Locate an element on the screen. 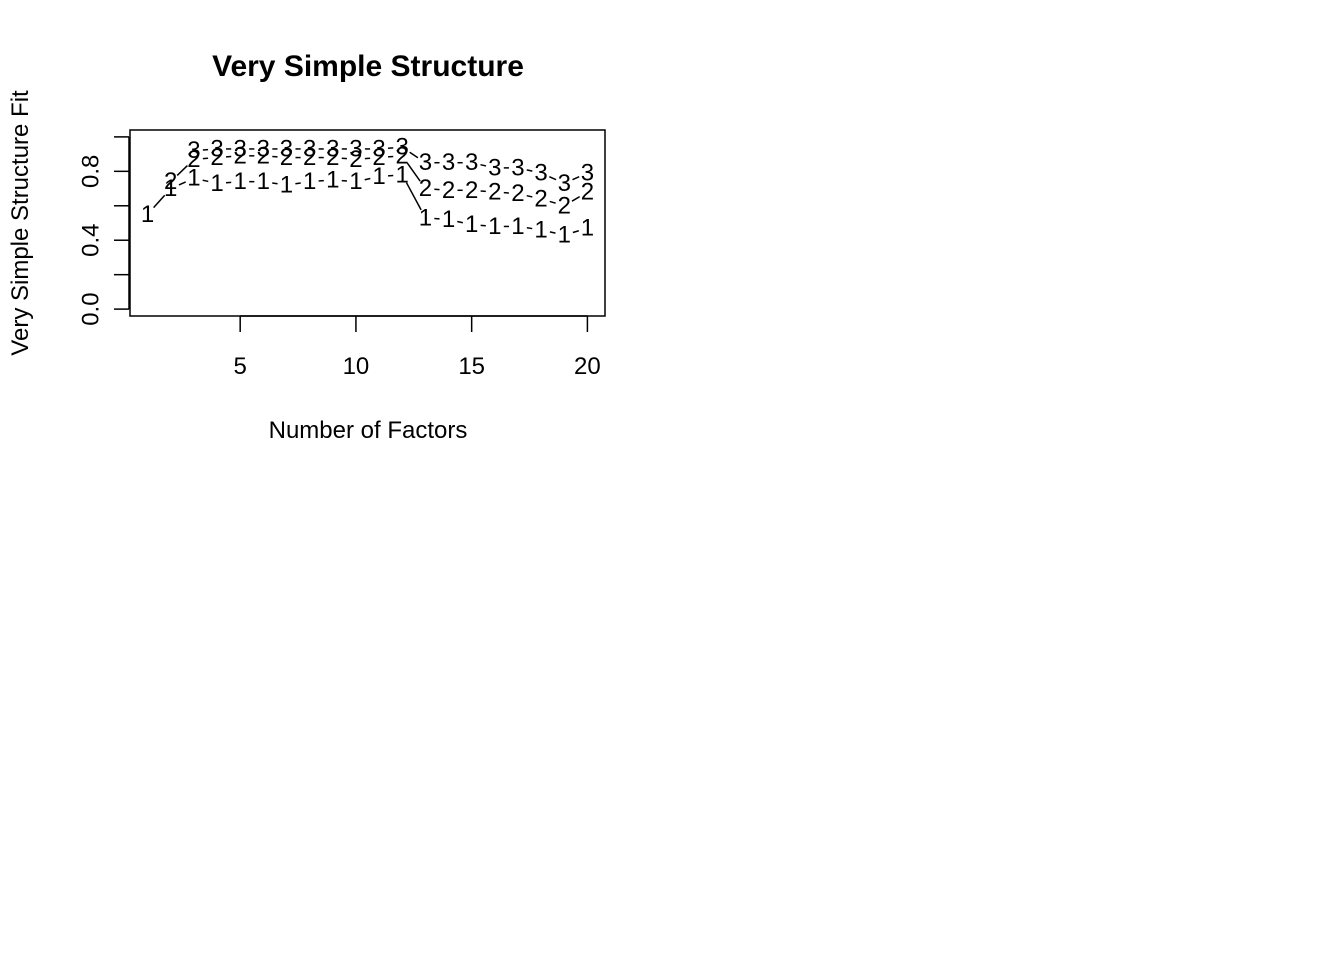 Image resolution: width=1344 pixels, height=960 pixels. x-tick-label: 15 is located at coordinates (471, 366).